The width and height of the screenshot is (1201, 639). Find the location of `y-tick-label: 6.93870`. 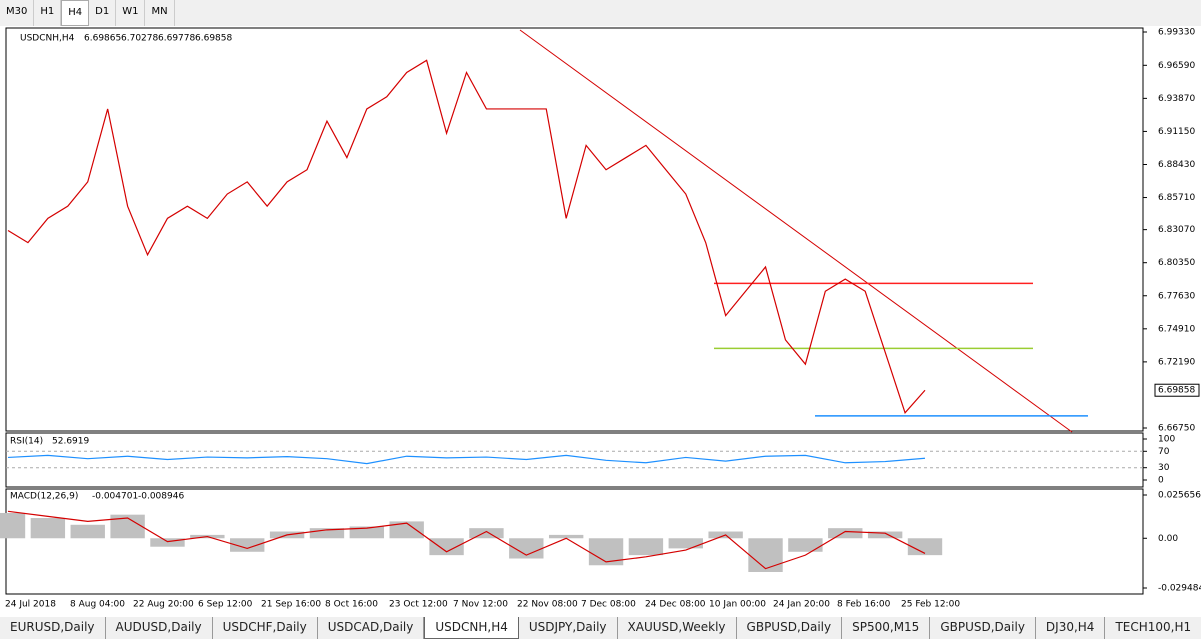

y-tick-label: 6.93870 is located at coordinates (1176, 99).